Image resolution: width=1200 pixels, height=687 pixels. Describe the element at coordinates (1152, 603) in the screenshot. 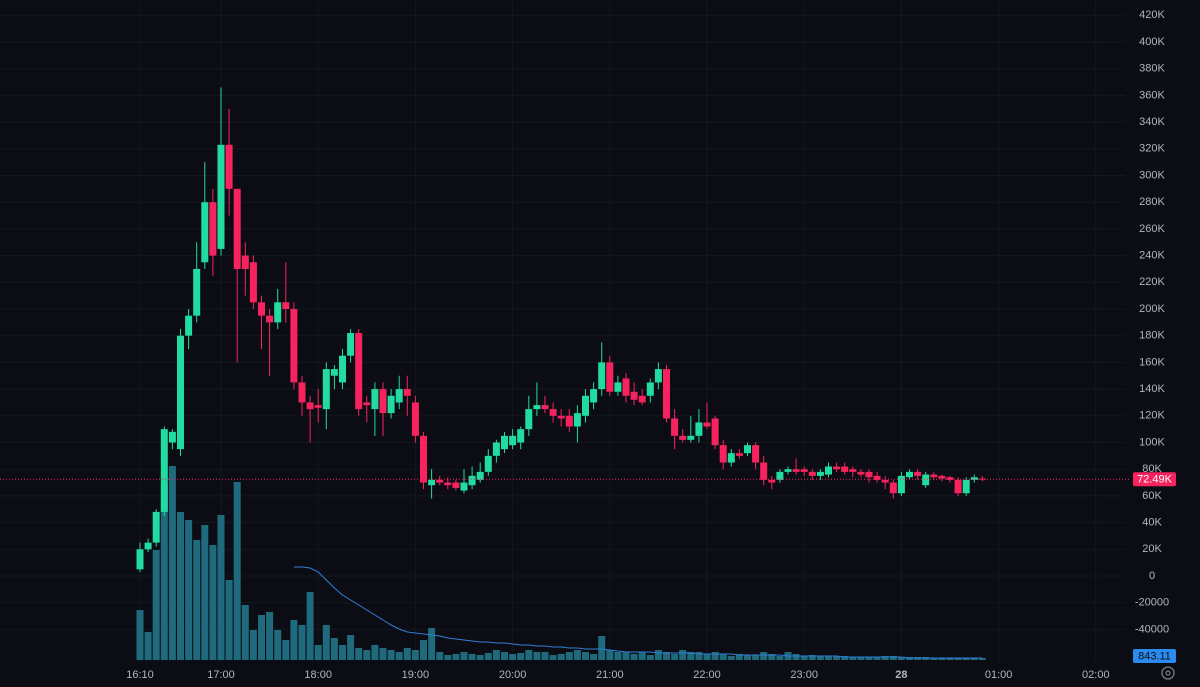

I see `y-tick-label: -20000` at that location.